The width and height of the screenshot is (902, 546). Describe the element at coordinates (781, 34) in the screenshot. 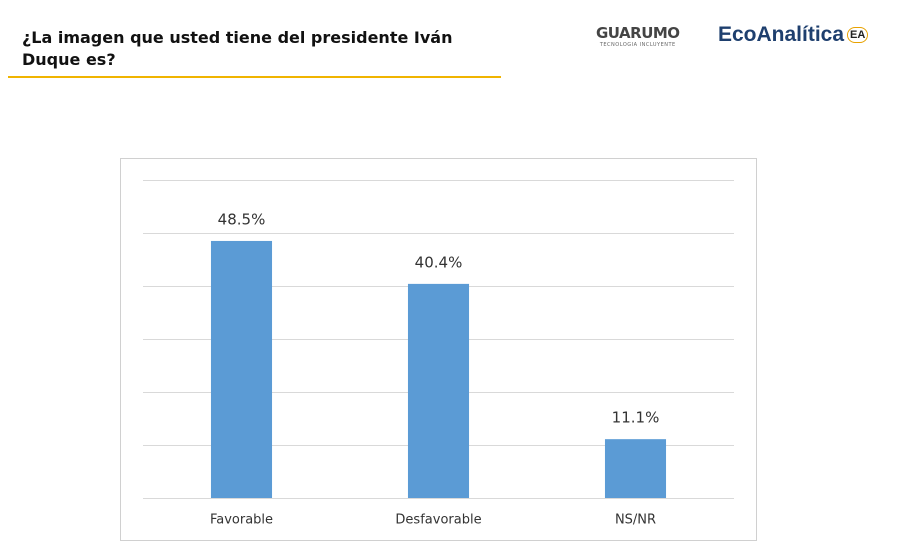

I see `logo-name: EcoAnalítica` at that location.